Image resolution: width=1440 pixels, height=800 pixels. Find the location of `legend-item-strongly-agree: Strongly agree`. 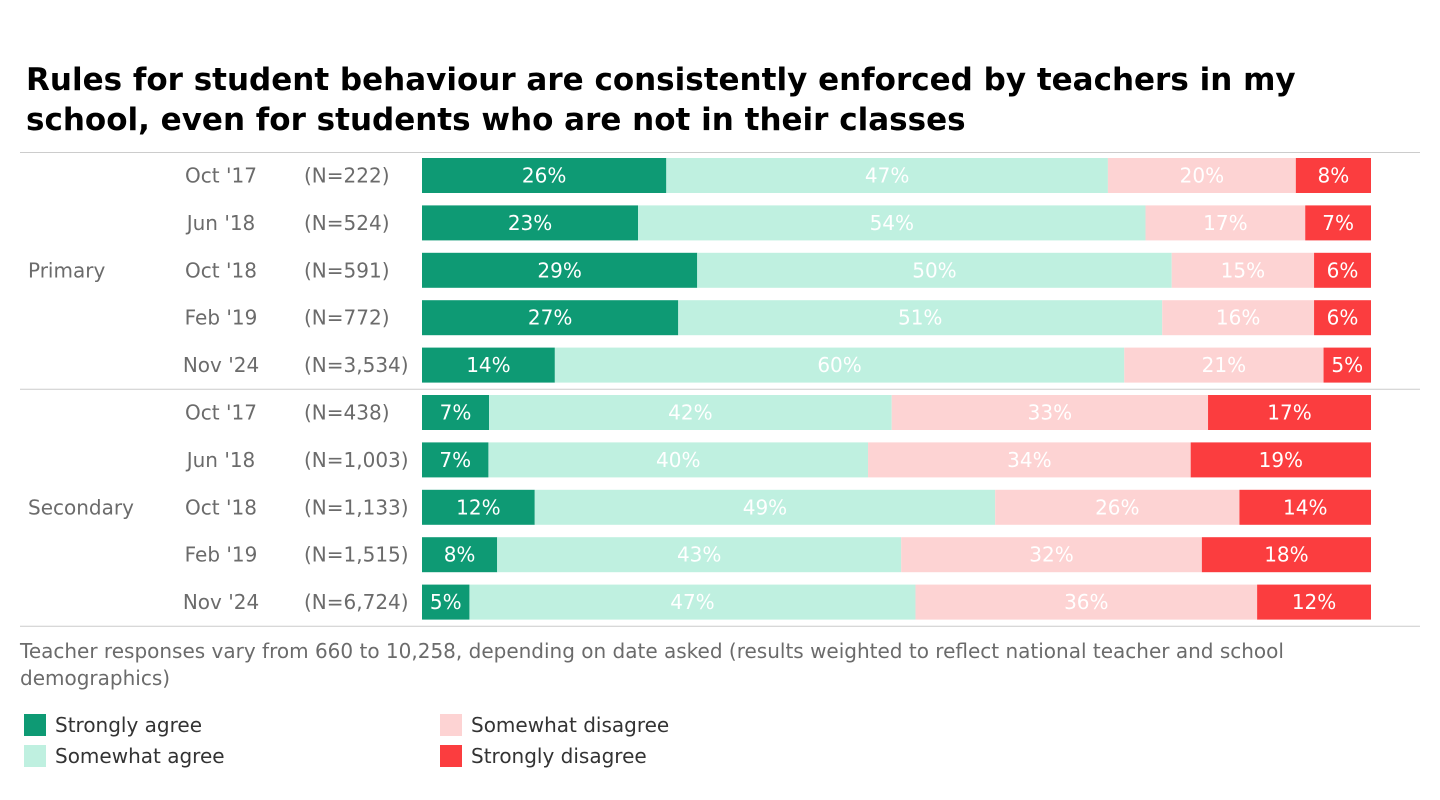

legend-item-strongly-agree: Strongly agree is located at coordinates (113, 725).